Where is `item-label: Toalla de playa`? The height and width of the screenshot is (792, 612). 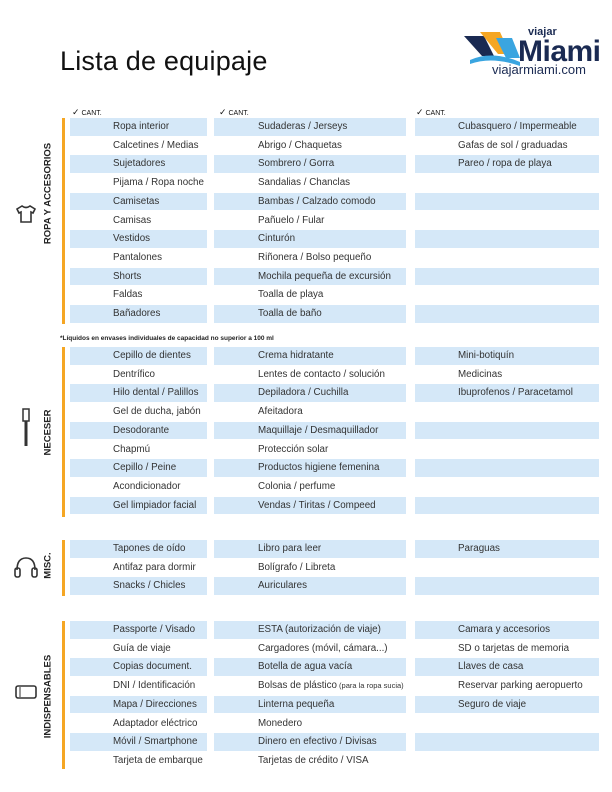 item-label: Toalla de playa is located at coordinates (291, 295).